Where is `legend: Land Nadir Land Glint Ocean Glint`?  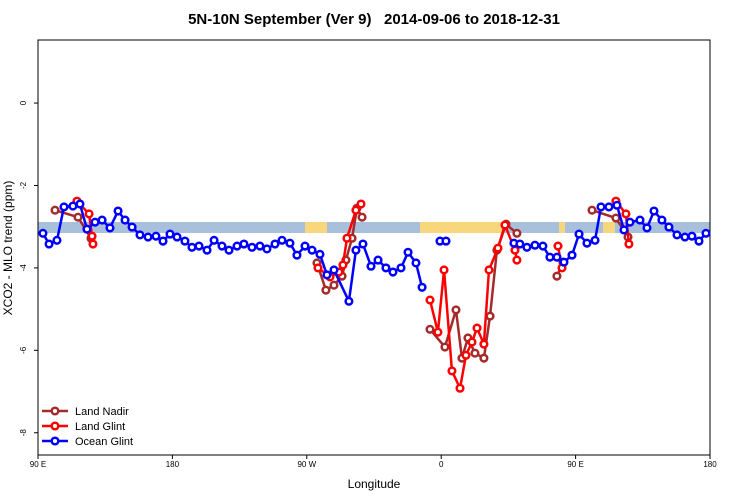
legend: Land Nadir Land Glint Ocean Glint is located at coordinates (87, 427).